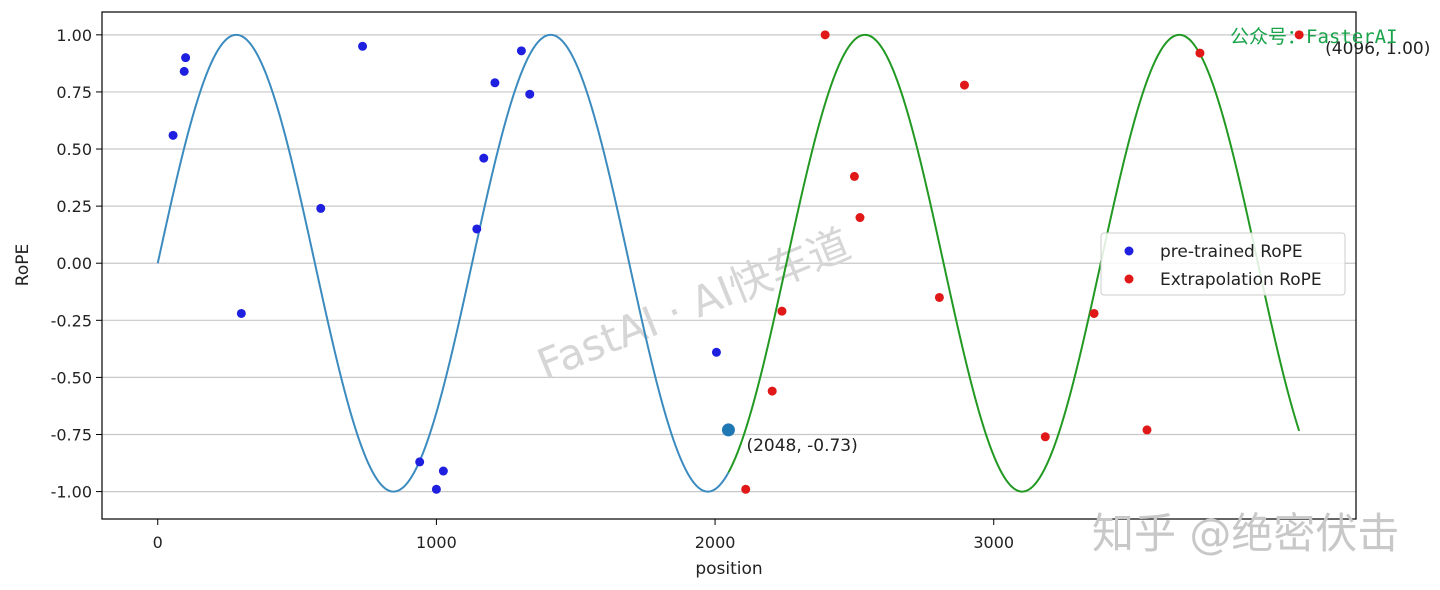 Image resolution: width=1440 pixels, height=590 pixels. What do you see at coordinates (71, 320) in the screenshot?
I see `y-tick-label: -0.25` at bounding box center [71, 320].